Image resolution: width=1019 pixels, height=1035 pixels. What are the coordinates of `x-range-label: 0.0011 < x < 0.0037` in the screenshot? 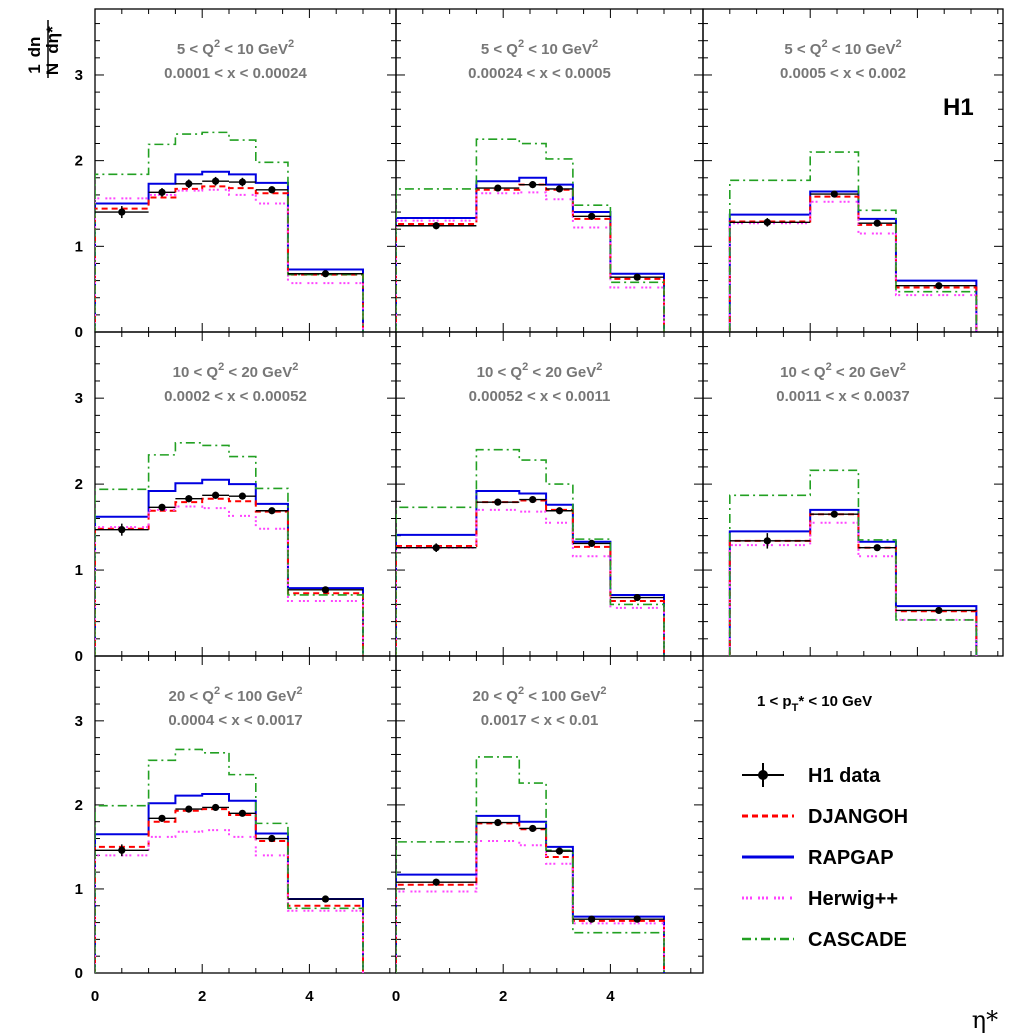 It's located at (842, 396).